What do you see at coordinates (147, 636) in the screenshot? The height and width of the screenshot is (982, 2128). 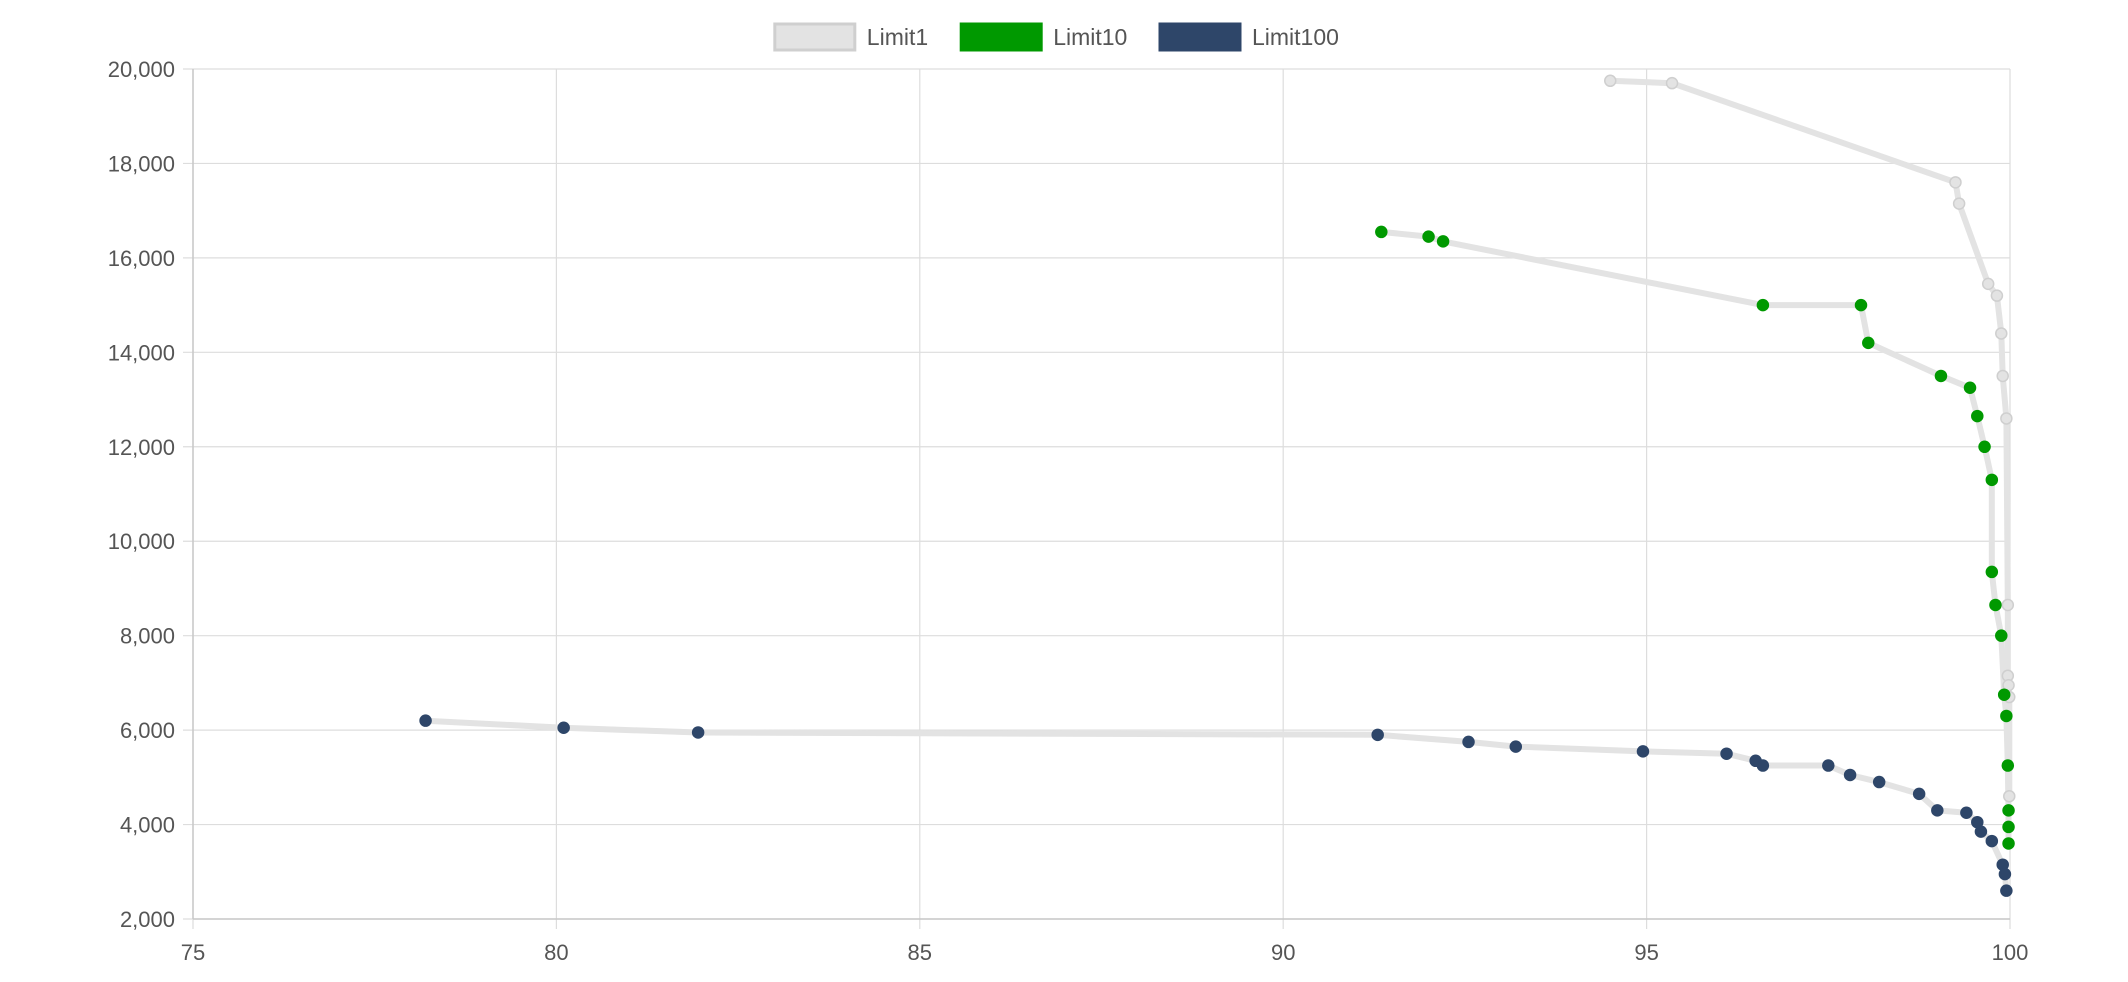 I see `y-tick-label: 8,000` at bounding box center [147, 636].